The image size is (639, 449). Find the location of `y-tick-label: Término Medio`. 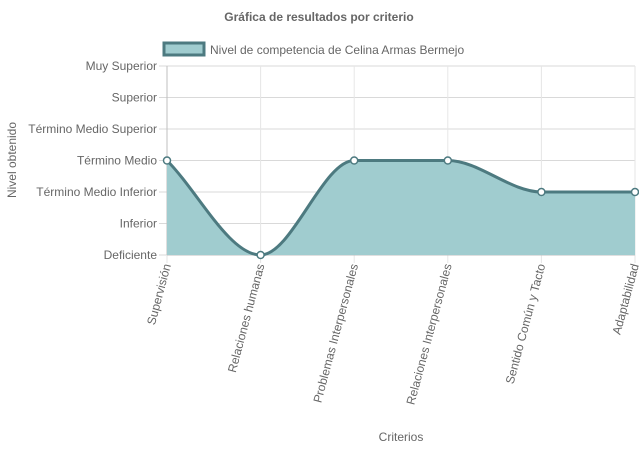

y-tick-label: Término Medio is located at coordinates (117, 161).